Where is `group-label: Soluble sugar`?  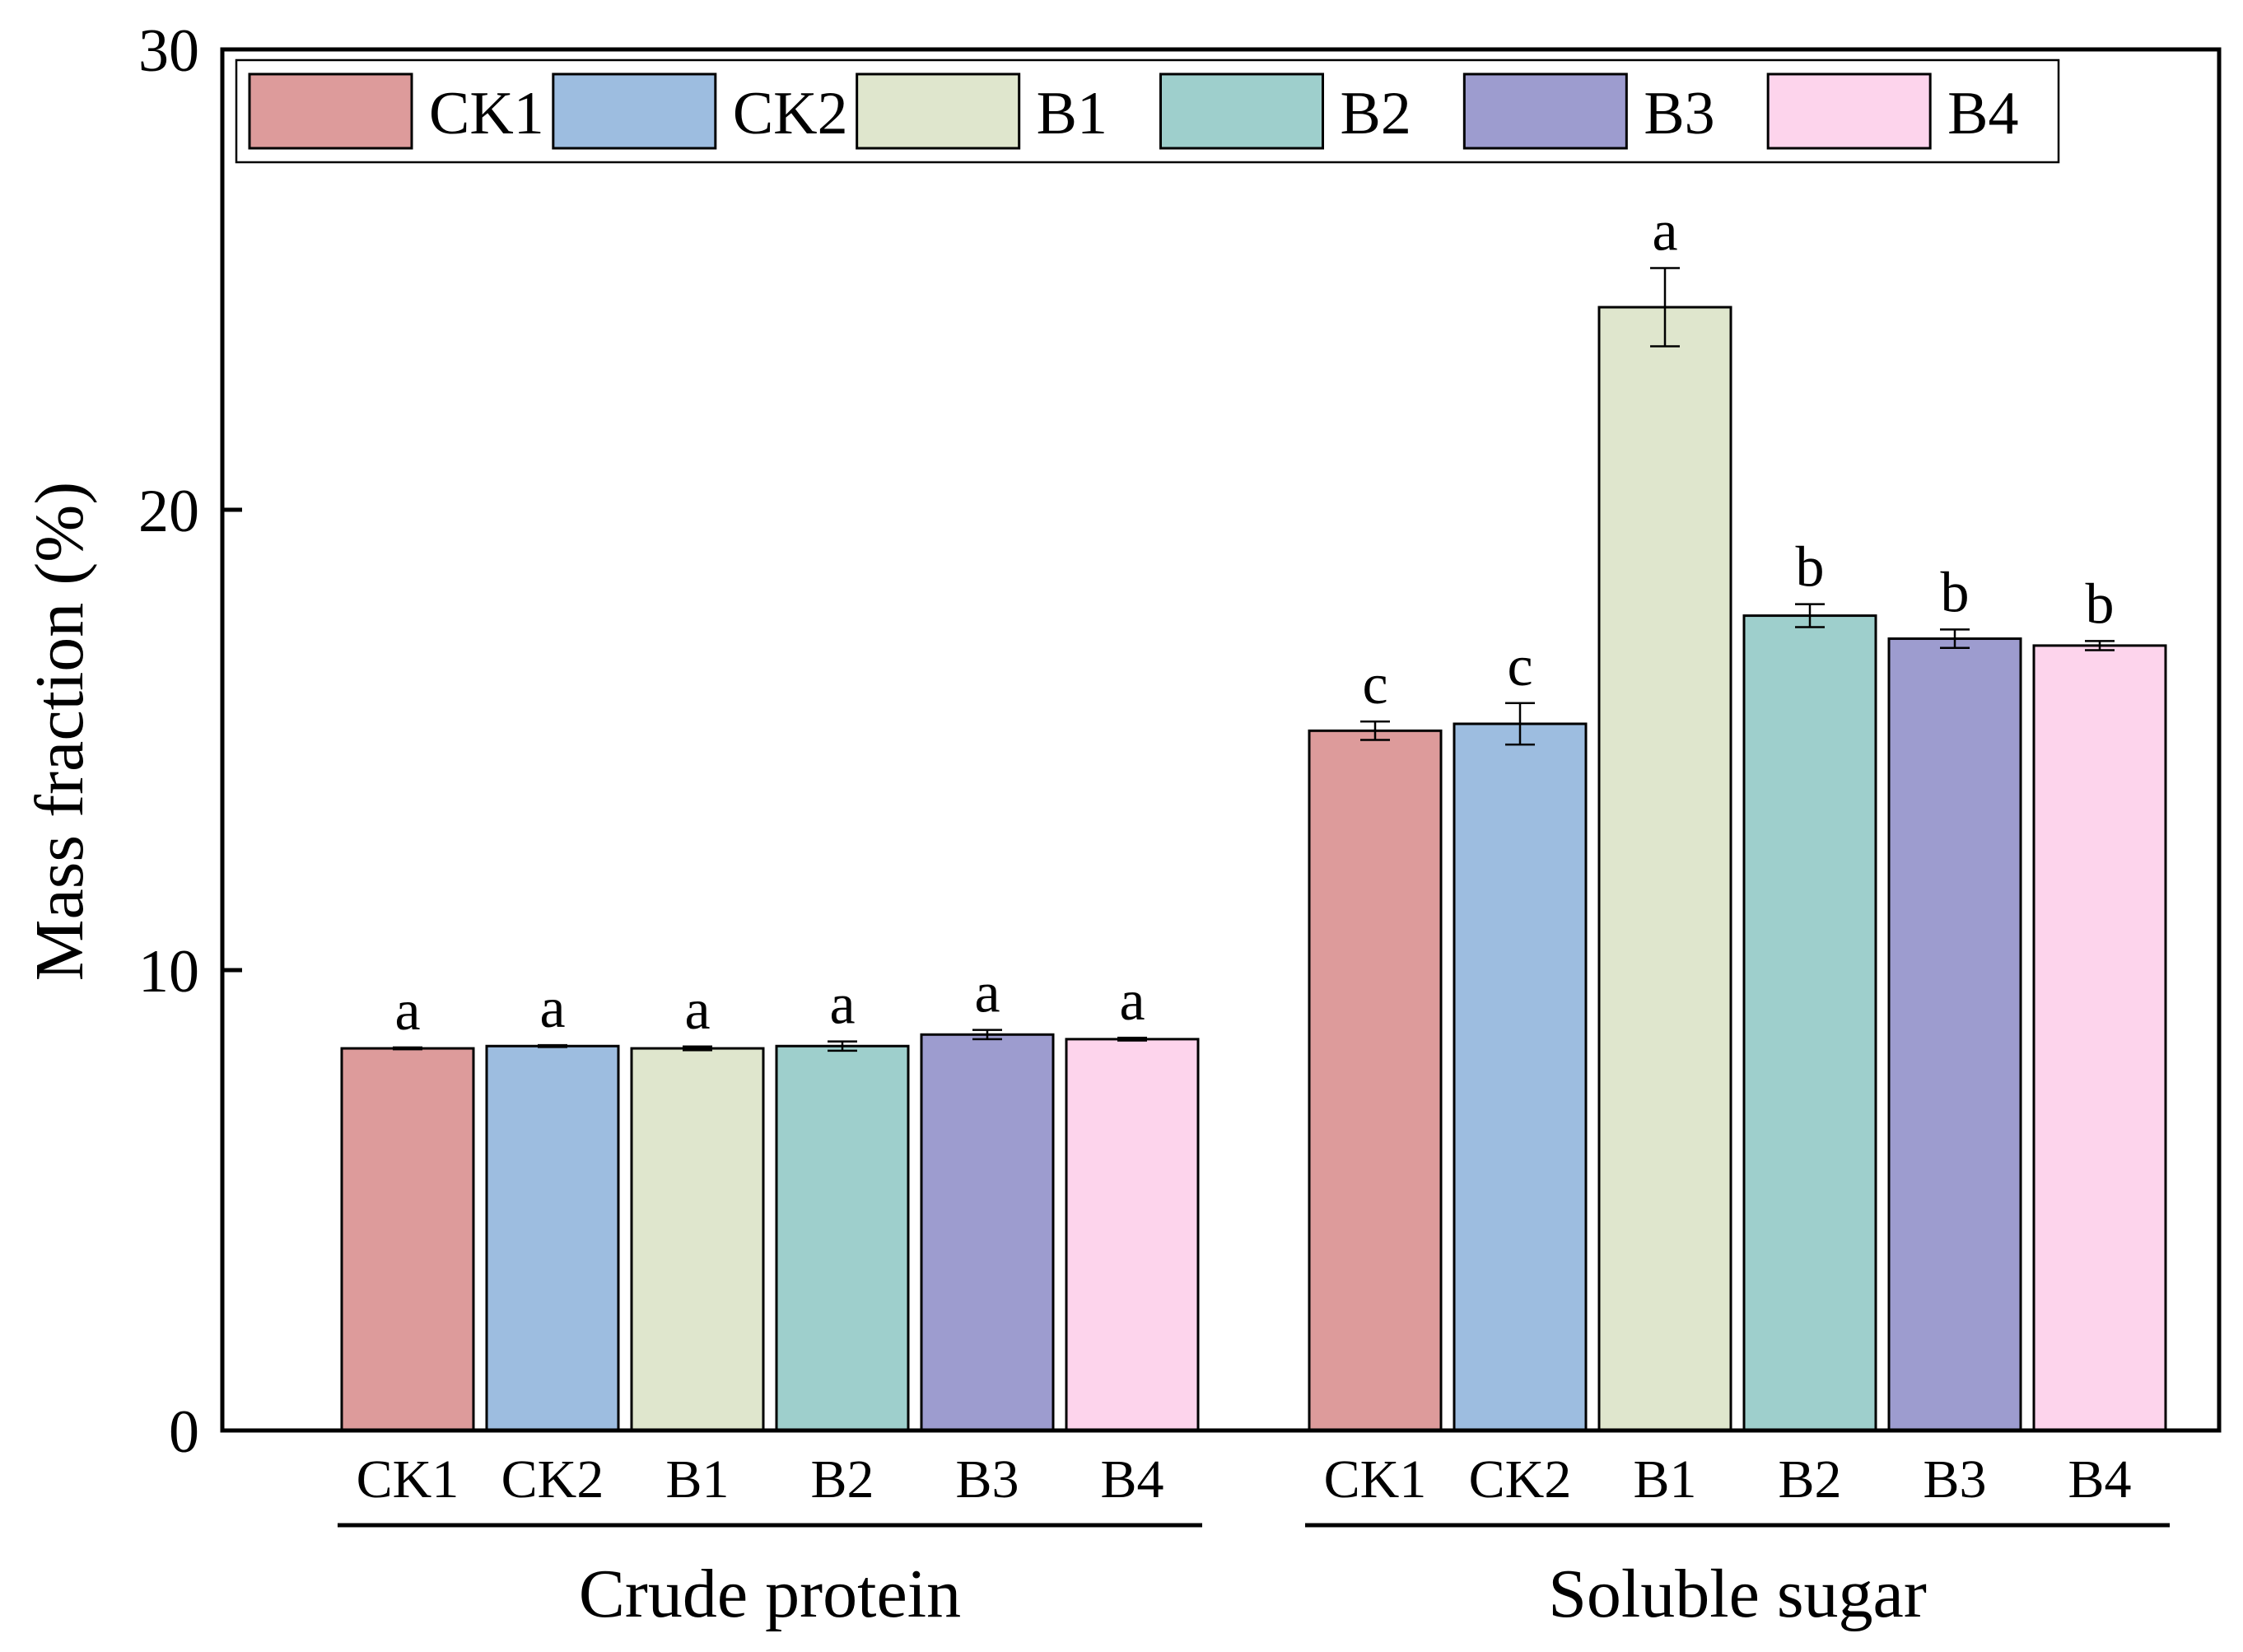
group-label: Soluble sugar is located at coordinates (1738, 1594).